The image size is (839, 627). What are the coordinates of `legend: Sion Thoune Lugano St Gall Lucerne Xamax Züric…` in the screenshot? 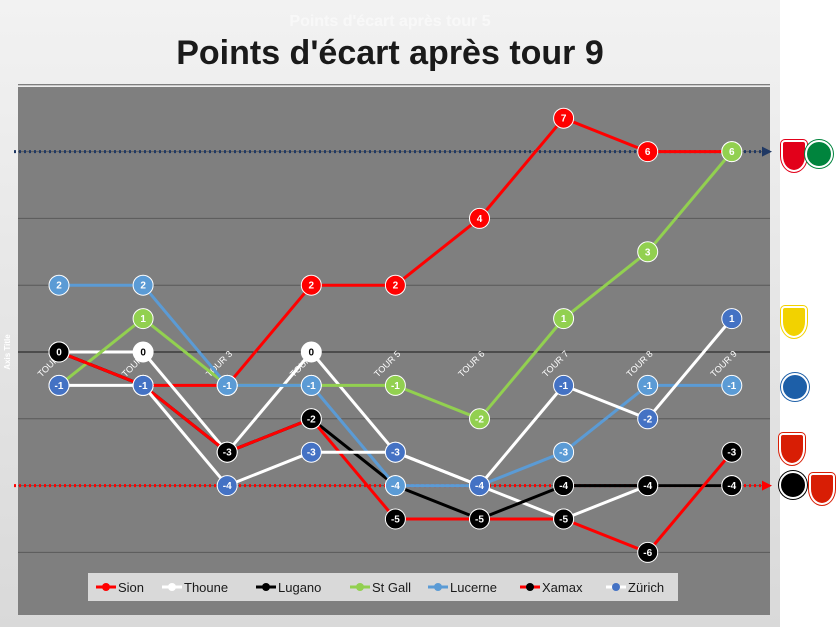 It's located at (383, 587).